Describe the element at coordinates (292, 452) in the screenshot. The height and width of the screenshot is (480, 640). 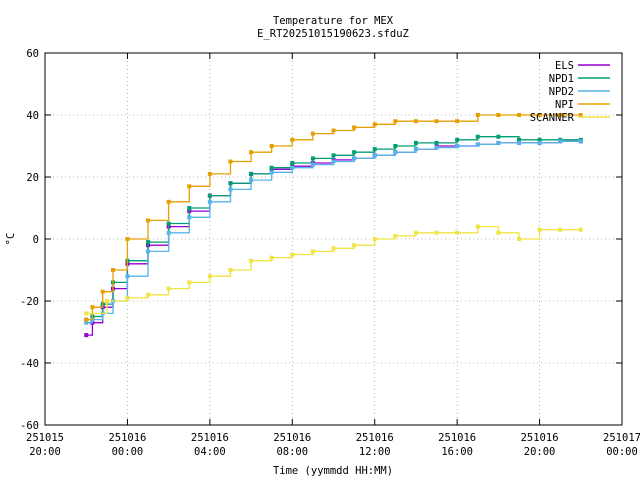
I see `x-tick-label-time: 08:00` at that location.